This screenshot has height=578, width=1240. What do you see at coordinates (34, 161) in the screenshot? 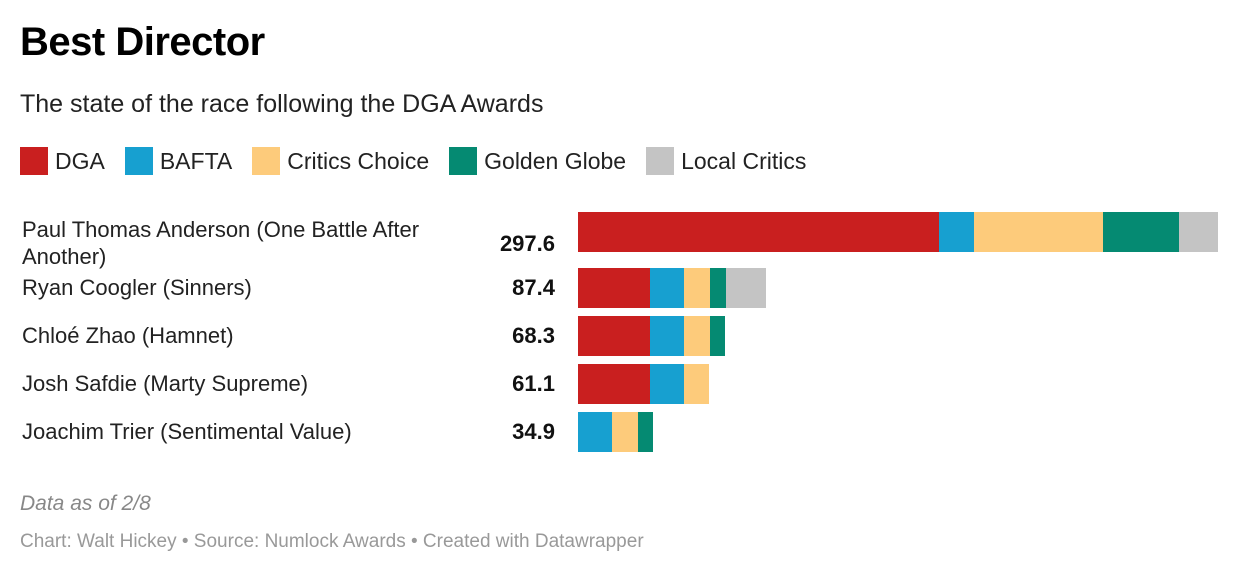
I see `legend-swatch-dga` at bounding box center [34, 161].